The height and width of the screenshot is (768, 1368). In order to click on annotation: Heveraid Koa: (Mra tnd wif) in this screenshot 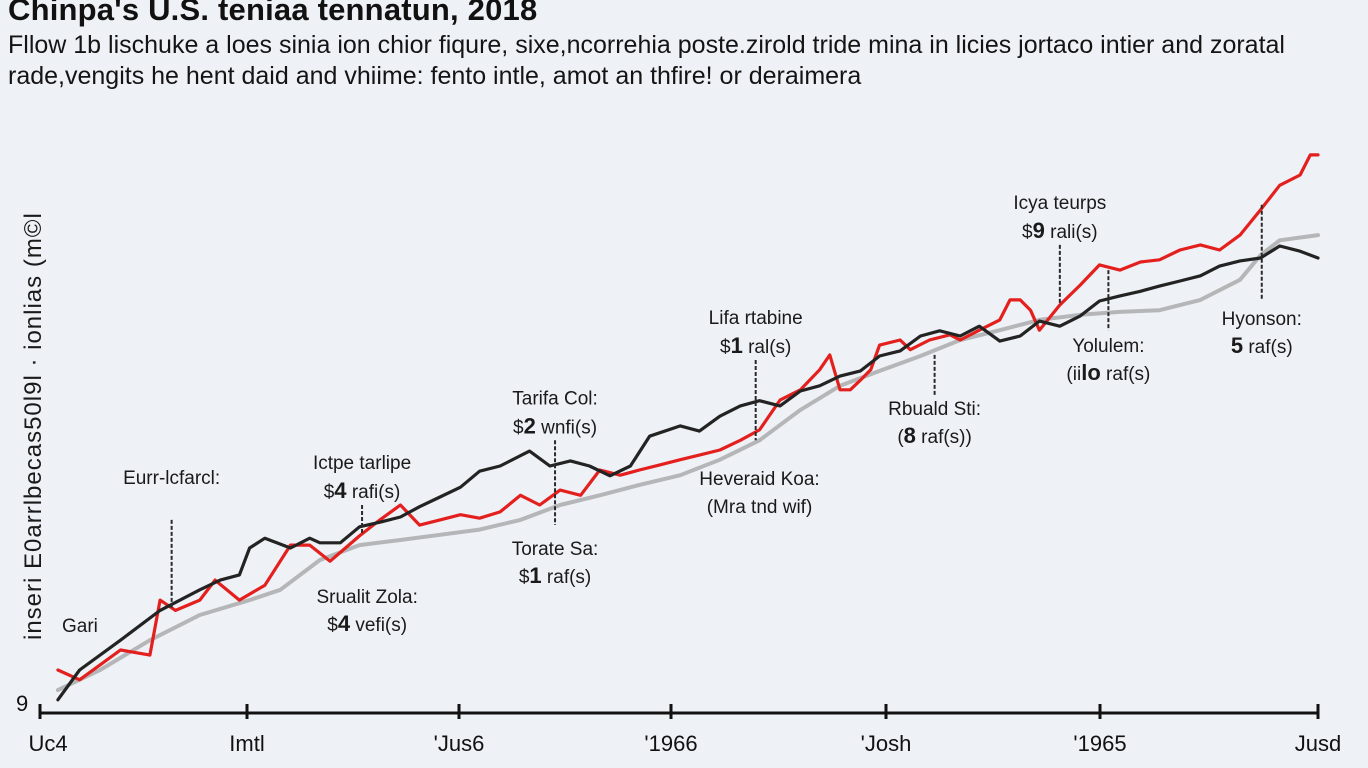, I will do `click(759, 493)`.